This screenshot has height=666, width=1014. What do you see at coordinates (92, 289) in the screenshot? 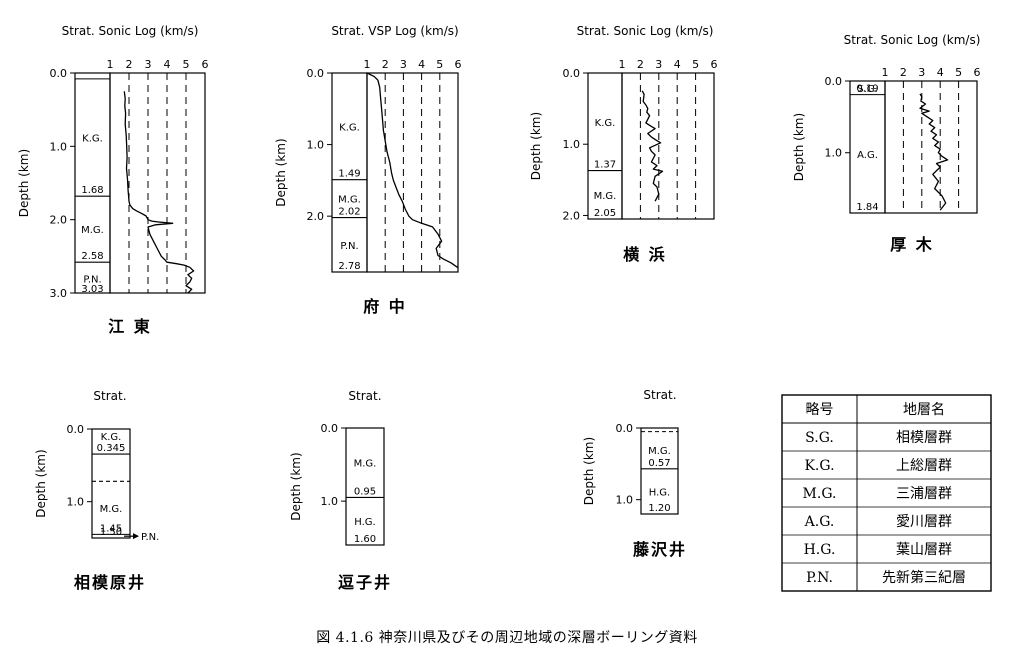
I see `stratum-depth-label: 3.03` at bounding box center [92, 289].